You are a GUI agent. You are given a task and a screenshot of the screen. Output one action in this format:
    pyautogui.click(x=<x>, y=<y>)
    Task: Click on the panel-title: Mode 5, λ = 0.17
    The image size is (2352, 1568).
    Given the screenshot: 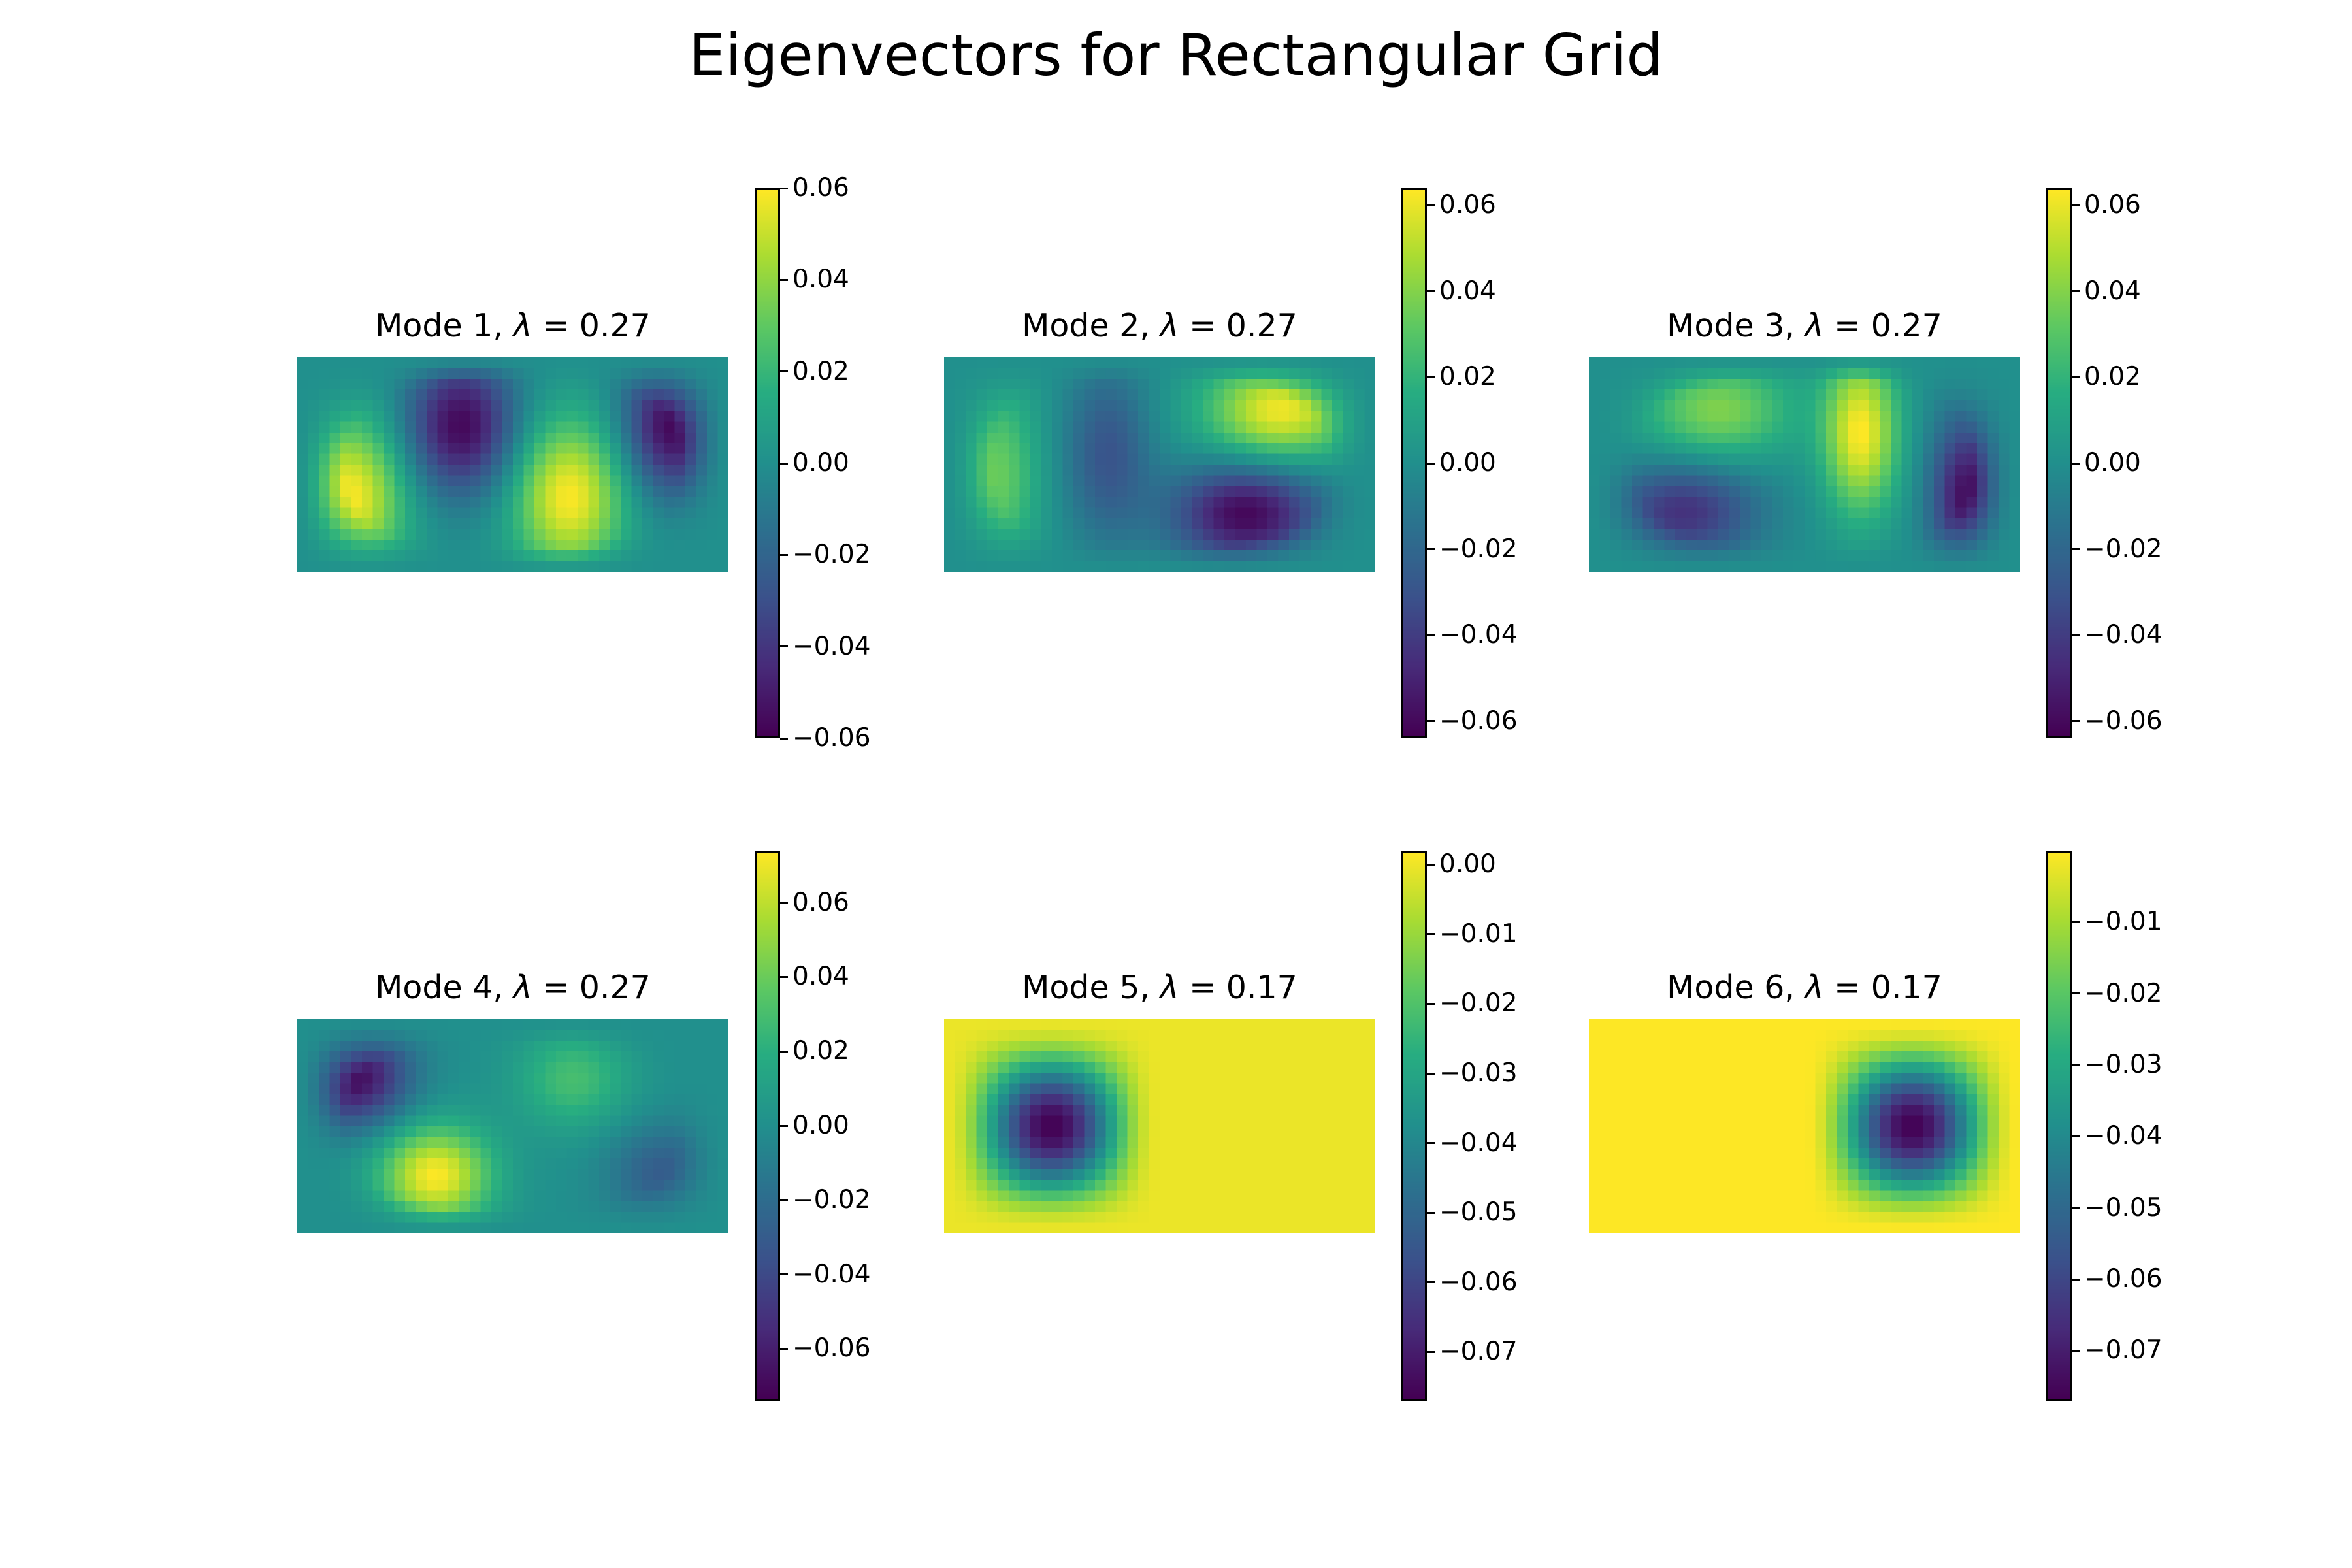 What is the action you would take?
    pyautogui.click(x=1159, y=987)
    